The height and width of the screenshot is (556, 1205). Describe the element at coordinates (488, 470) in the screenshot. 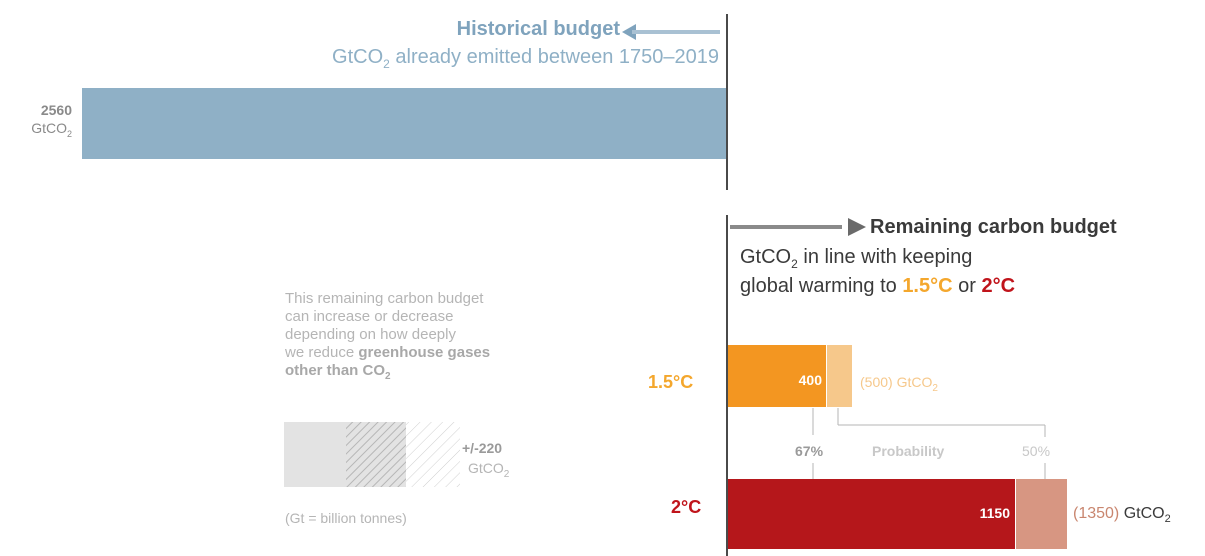

I see `uncertainty-unit: GtCO2` at that location.